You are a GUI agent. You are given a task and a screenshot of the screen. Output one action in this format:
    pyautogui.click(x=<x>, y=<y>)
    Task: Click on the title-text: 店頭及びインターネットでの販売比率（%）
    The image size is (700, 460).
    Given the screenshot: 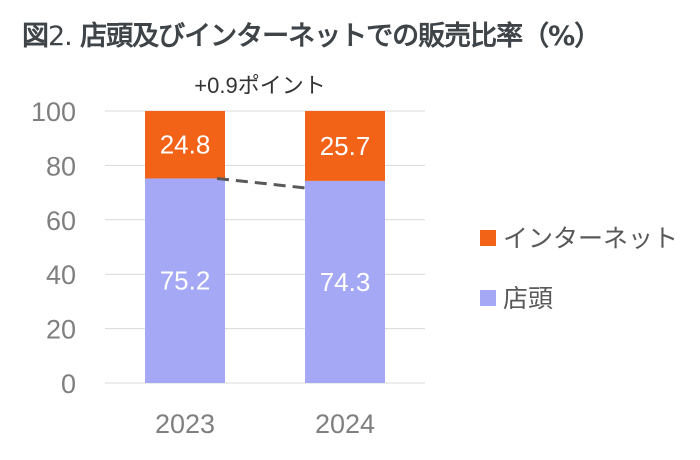 What is the action you would take?
    pyautogui.click(x=340, y=36)
    